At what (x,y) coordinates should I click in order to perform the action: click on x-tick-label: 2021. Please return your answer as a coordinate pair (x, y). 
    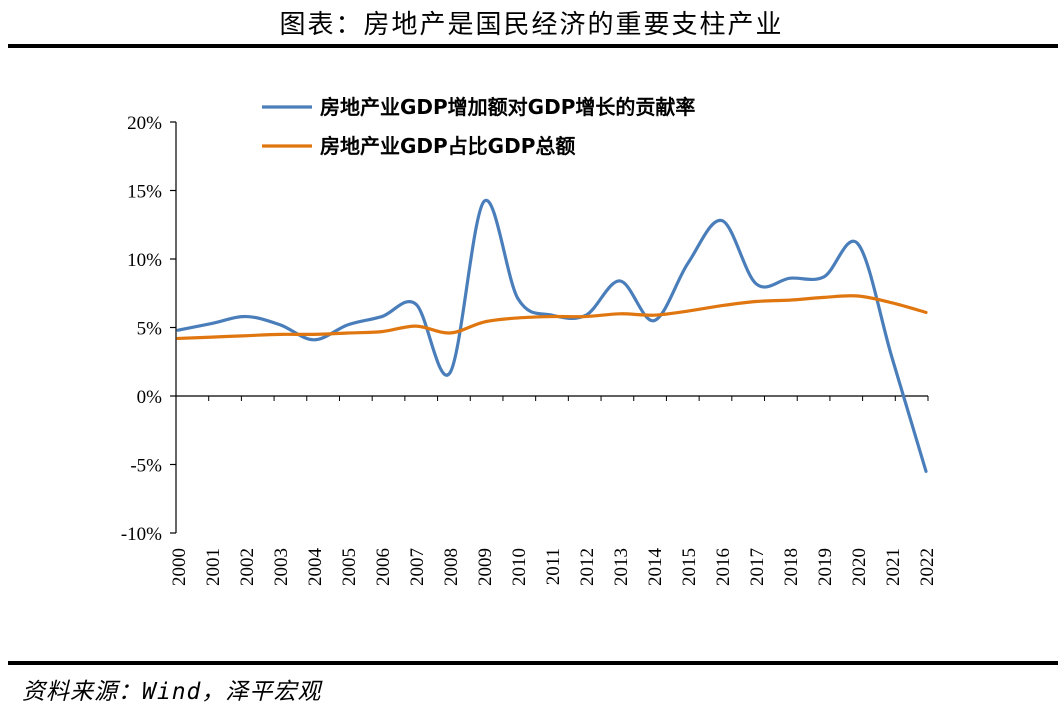
    Looking at the image, I should click on (893, 567).